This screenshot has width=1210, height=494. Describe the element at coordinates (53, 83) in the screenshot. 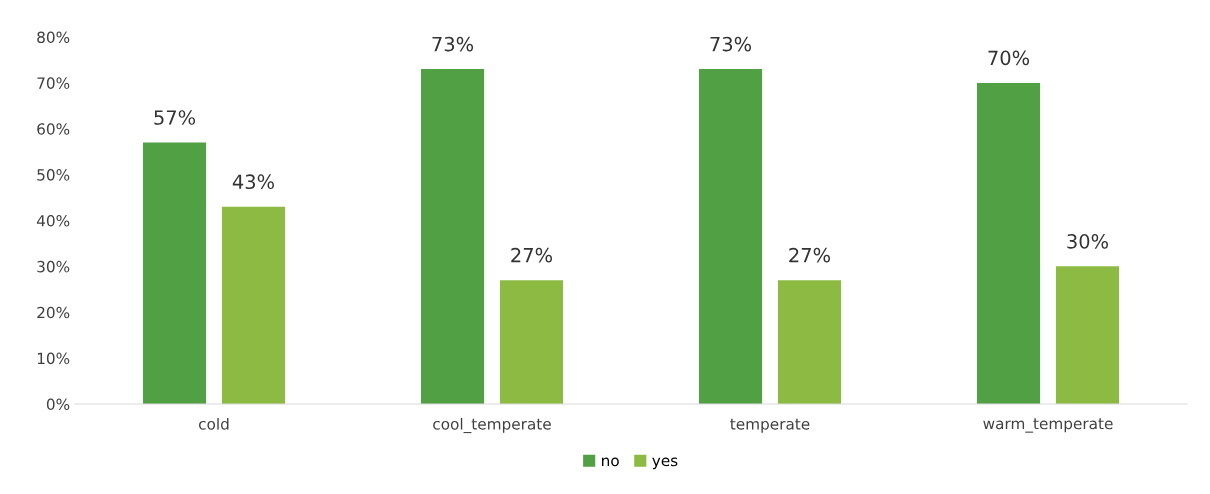

I see `y-tick-label: 70%` at that location.